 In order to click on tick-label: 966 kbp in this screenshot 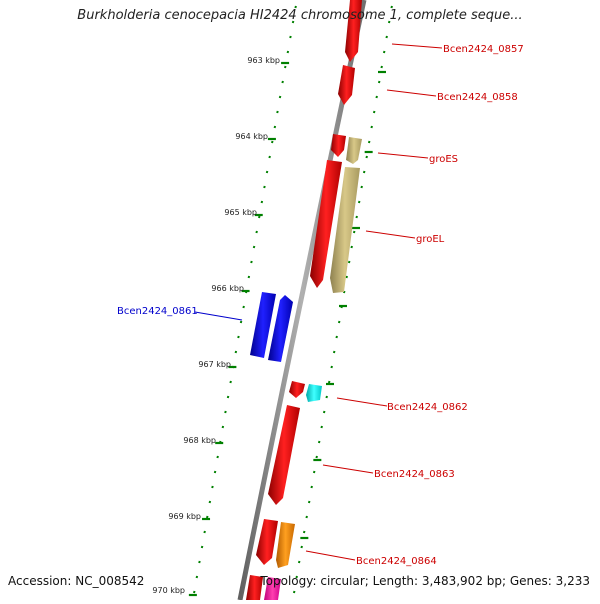, I will do `click(227, 288)`.